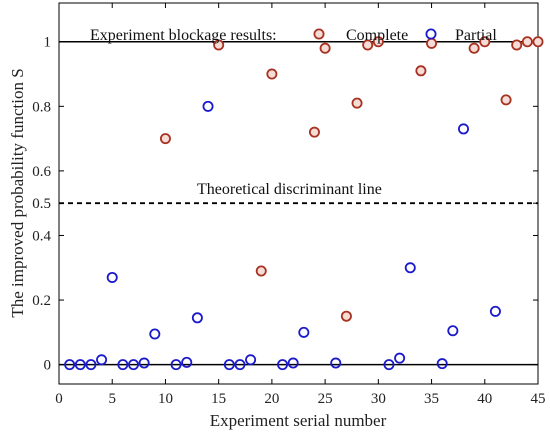  I want to click on y-tick-label: 0.2, so click(41, 301).